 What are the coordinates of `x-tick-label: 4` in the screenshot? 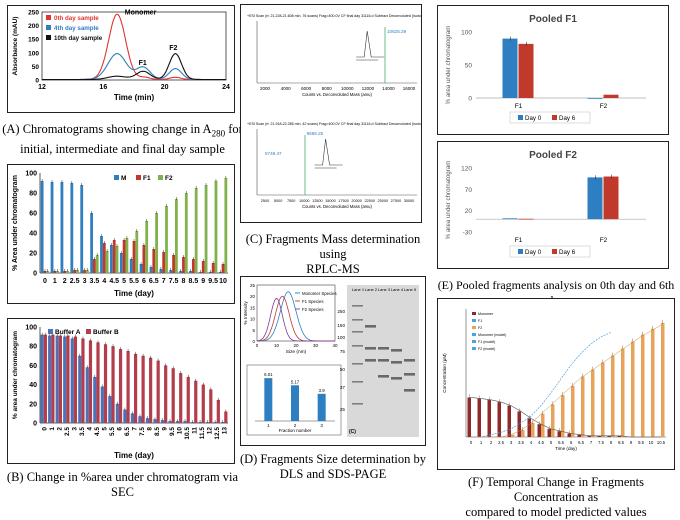 It's located at (104, 281).